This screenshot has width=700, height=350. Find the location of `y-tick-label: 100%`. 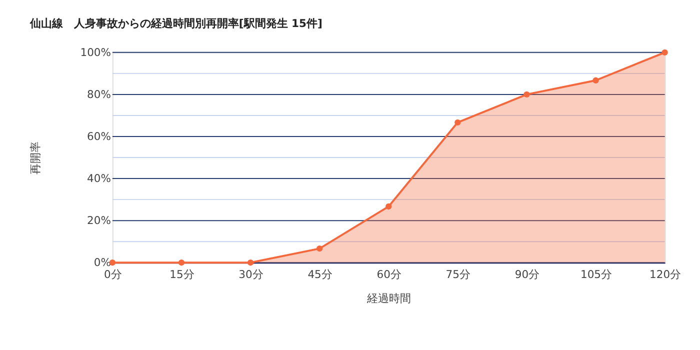

y-tick-label: 100% is located at coordinates (95, 52).